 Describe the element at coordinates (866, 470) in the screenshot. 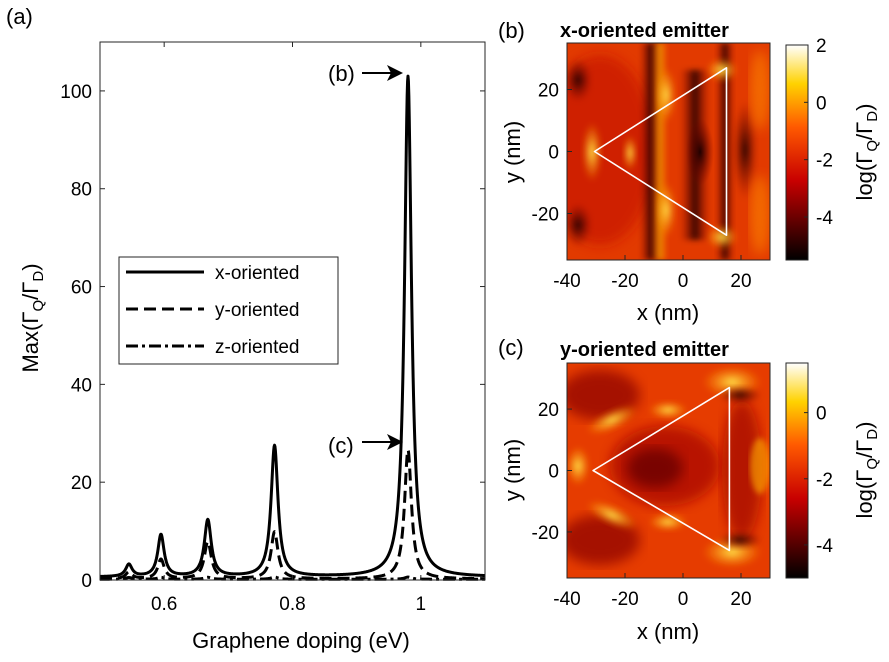

I see `colorbar-label-c: log(ΓQ/ΓD)` at that location.